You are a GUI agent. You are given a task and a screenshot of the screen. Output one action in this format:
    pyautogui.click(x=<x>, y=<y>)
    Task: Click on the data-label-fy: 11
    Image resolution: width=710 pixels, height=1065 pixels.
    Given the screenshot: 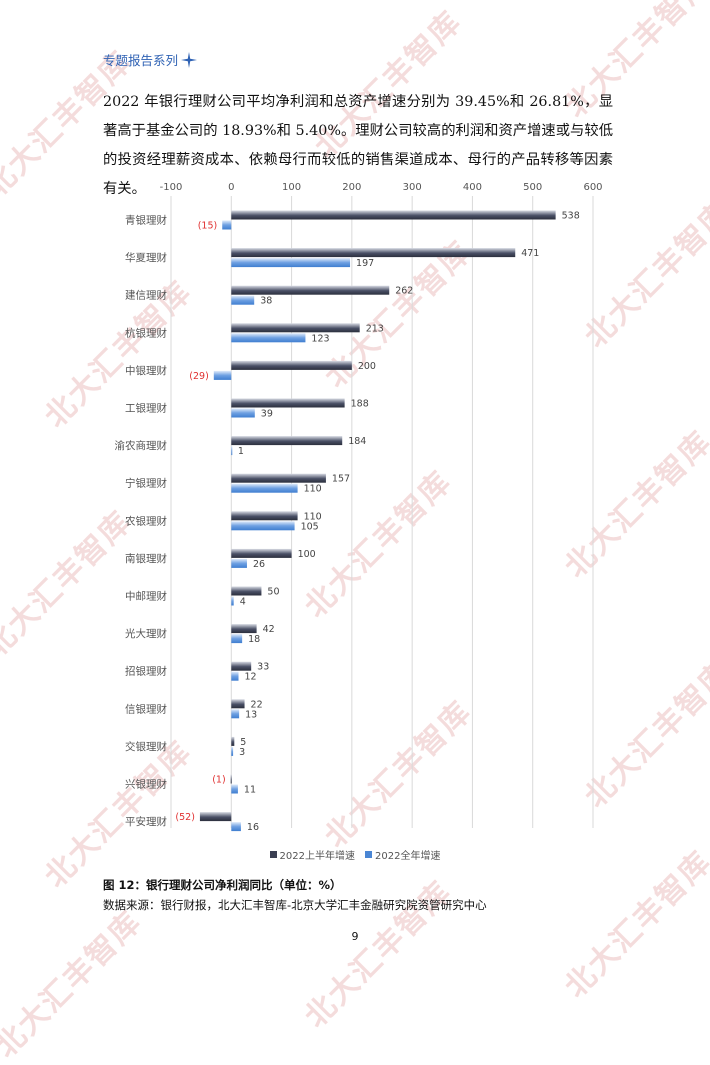 What is the action you would take?
    pyautogui.click(x=250, y=790)
    